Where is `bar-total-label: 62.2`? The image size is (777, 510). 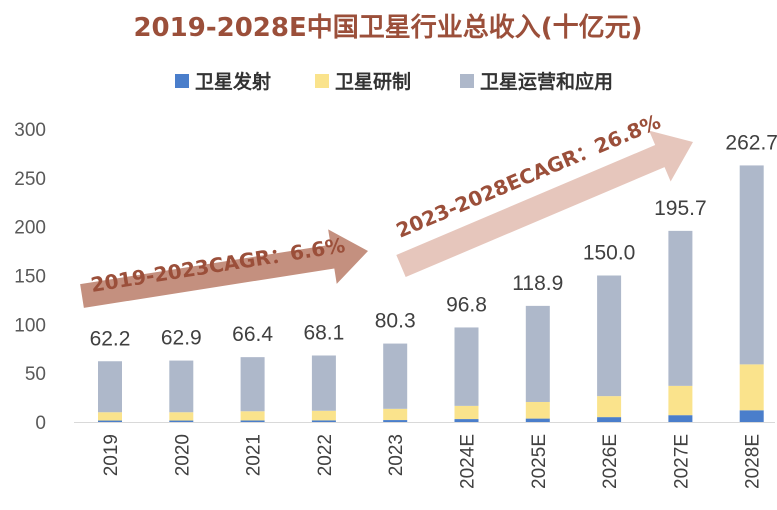
bar-total-label: 62.2 is located at coordinates (110, 338).